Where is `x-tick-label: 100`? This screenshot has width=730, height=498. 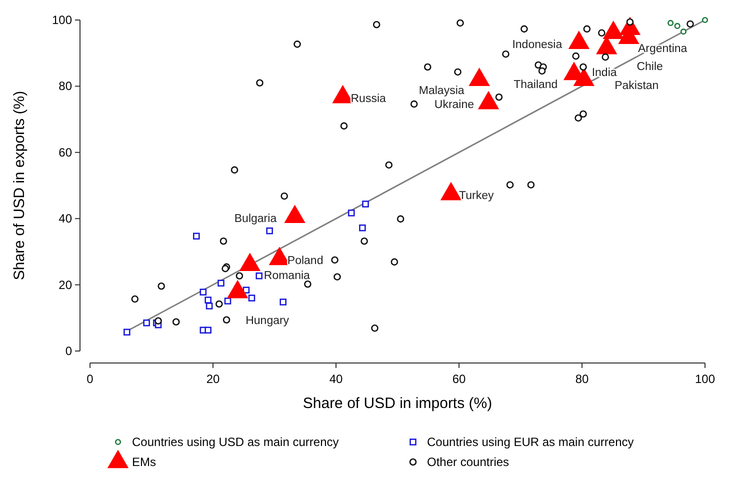
x-tick-label: 100 is located at coordinates (705, 379).